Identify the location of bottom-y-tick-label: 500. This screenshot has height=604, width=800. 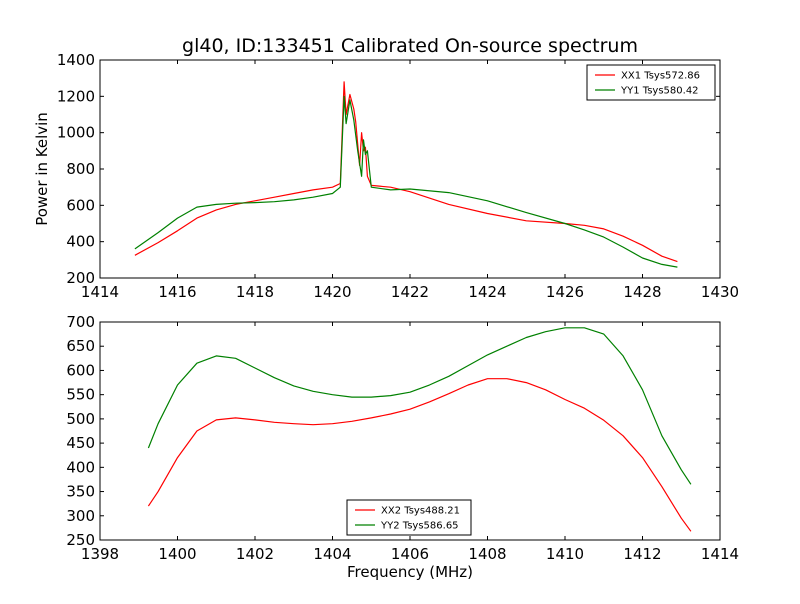
(80, 419).